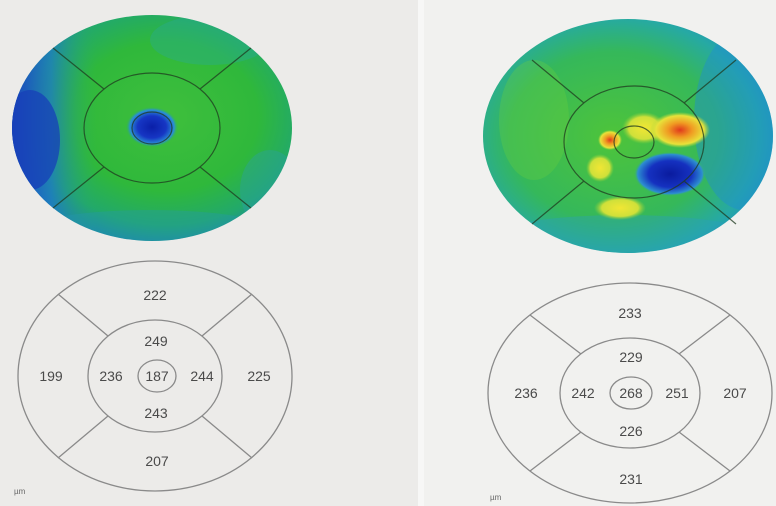 The width and height of the screenshot is (776, 506). I want to click on right-center-value: 268, so click(631, 393).